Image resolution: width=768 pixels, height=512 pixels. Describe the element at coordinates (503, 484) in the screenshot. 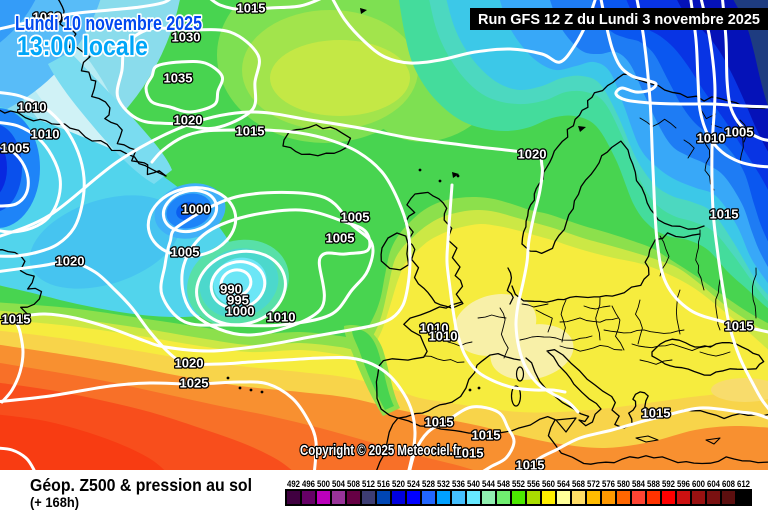

I see `svg-text: 548` at that location.